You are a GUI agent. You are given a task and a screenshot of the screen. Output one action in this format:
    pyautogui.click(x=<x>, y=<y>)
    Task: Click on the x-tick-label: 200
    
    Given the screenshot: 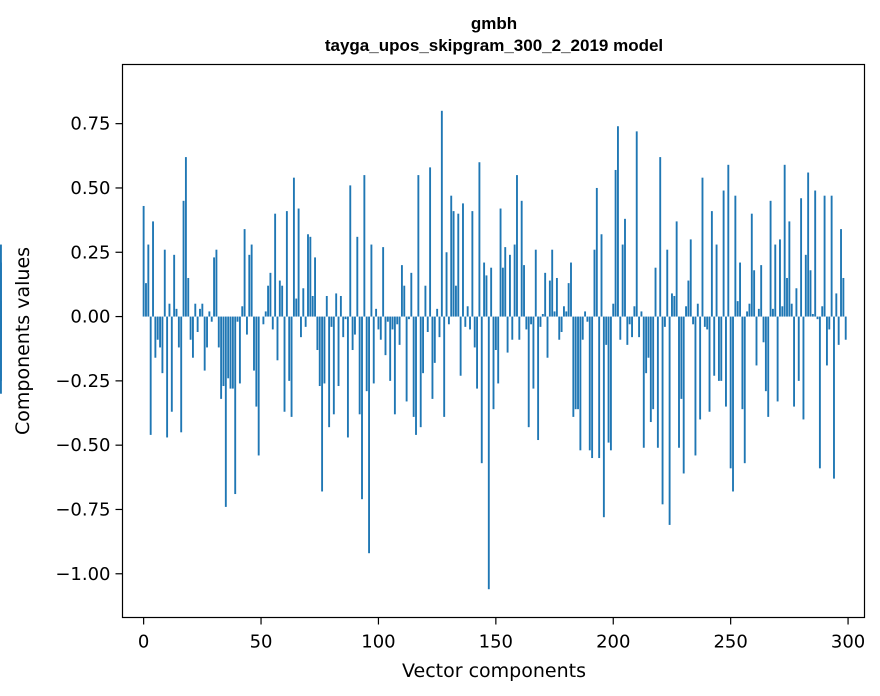 What is the action you would take?
    pyautogui.click(x=613, y=642)
    